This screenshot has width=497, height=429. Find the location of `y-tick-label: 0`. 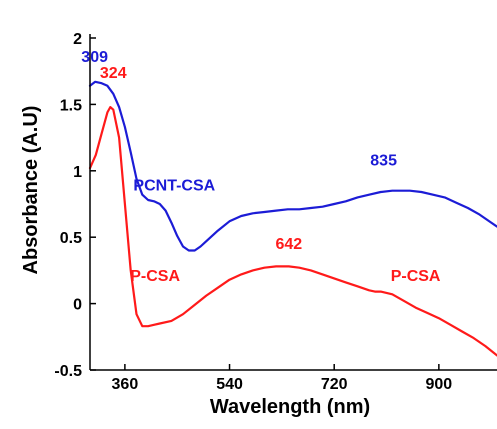

y-tick-label: 0 is located at coordinates (77, 305).